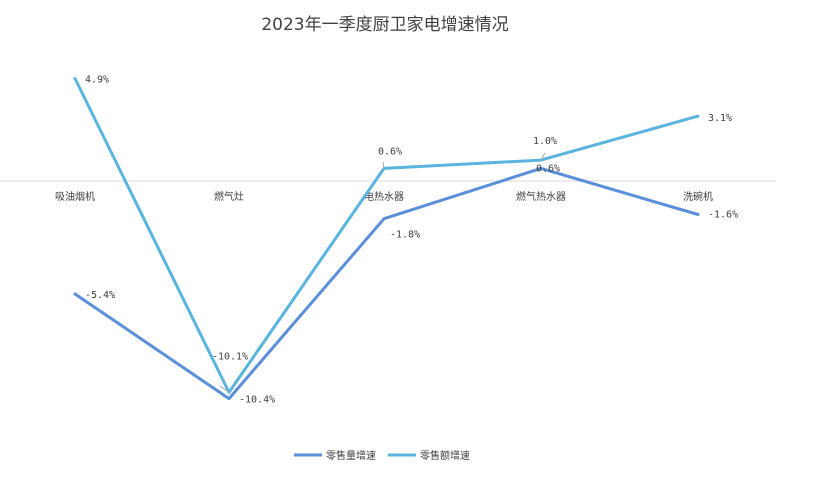  I want to click on data-label: -10.4%, so click(257, 400).